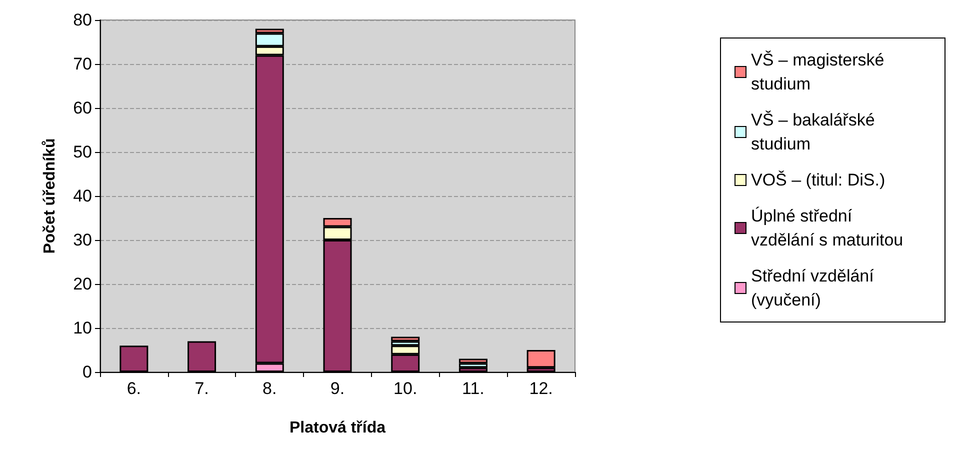  What do you see at coordinates (337, 388) in the screenshot?
I see `x-tick-label: 9.` at bounding box center [337, 388].